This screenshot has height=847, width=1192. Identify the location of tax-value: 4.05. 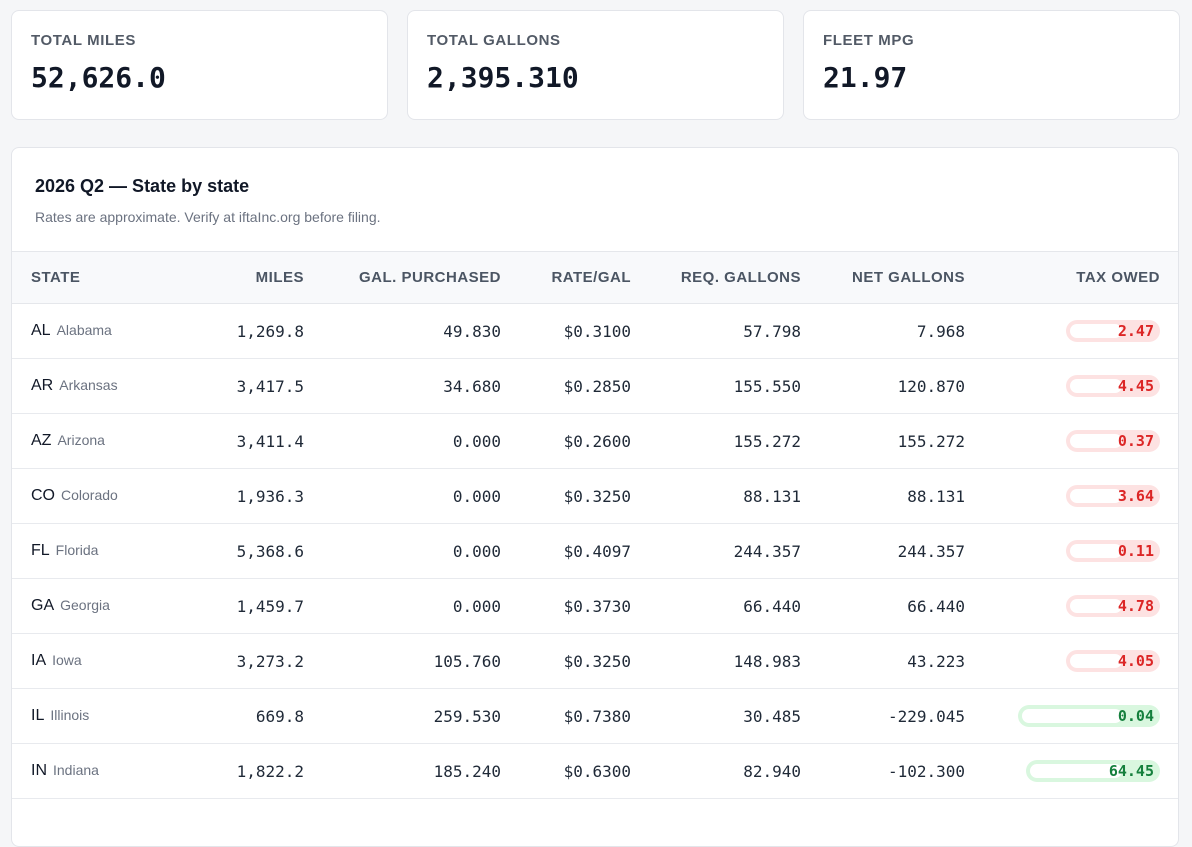
(1135, 661).